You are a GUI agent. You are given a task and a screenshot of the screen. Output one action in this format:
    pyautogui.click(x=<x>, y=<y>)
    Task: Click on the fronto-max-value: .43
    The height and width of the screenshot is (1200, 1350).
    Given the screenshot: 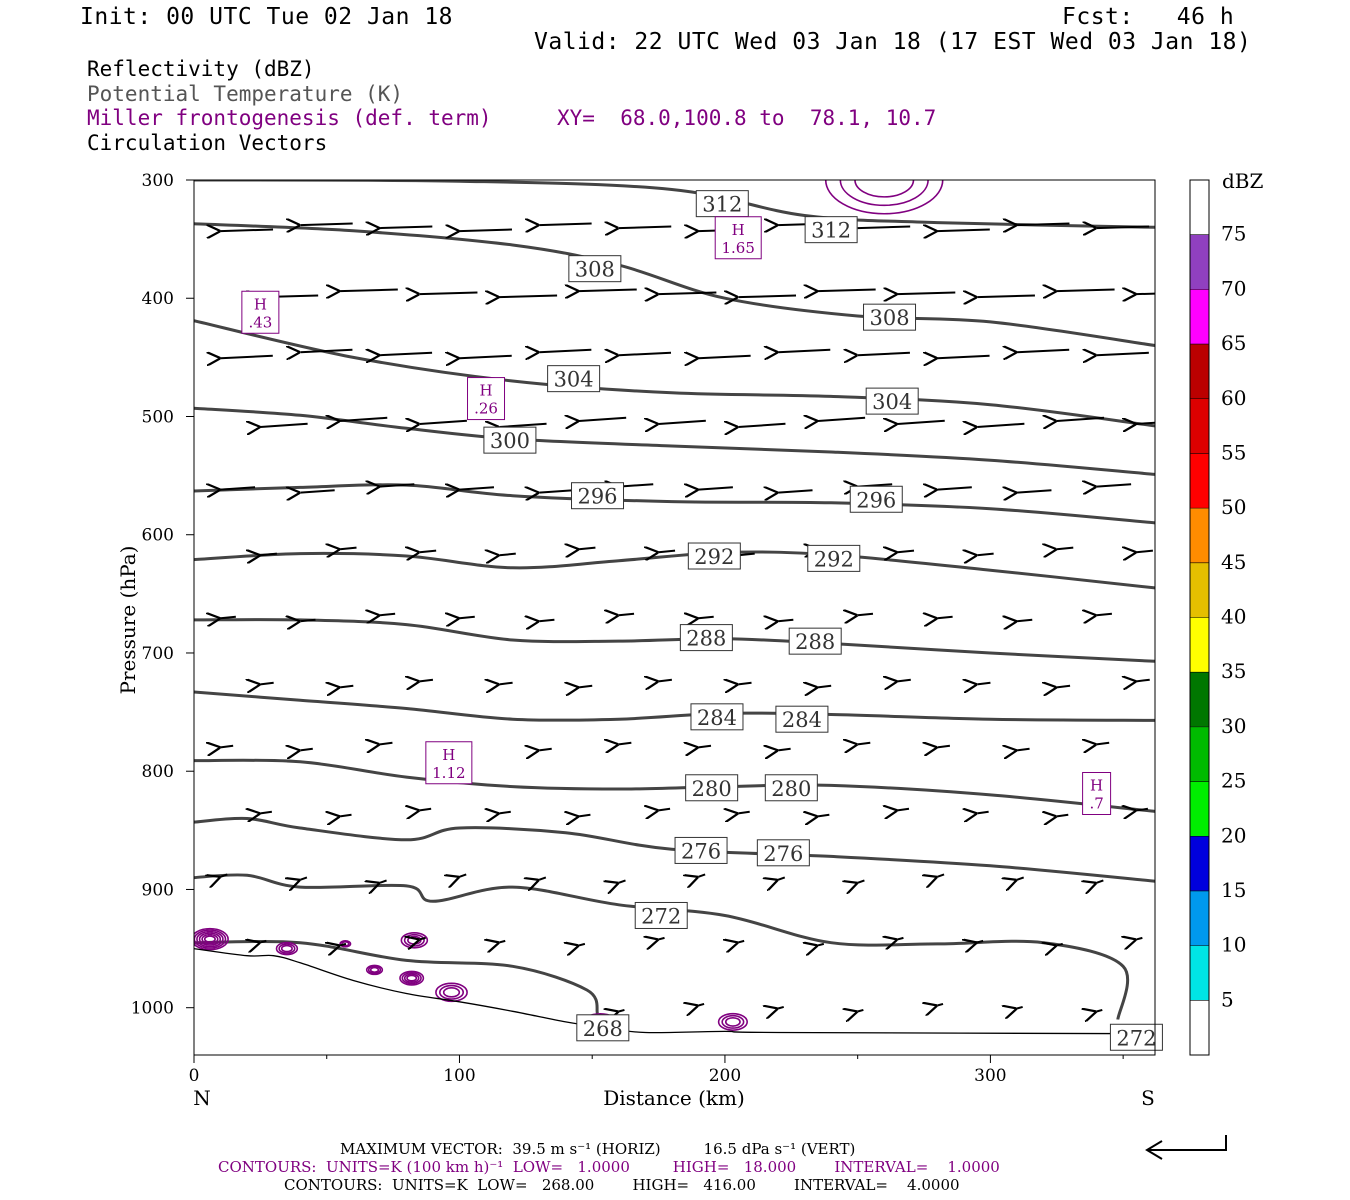 What is the action you would take?
    pyautogui.click(x=260, y=322)
    